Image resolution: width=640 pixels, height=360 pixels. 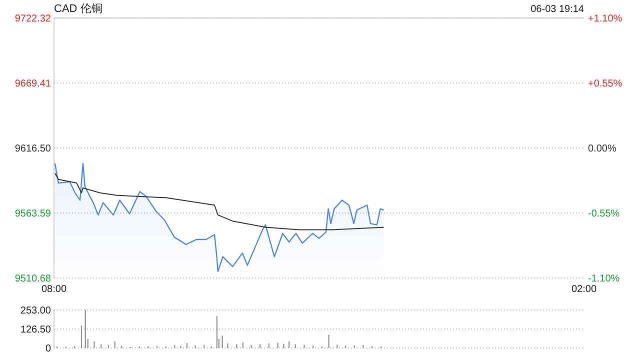 I want to click on y-tick-label: 253.00, so click(x=36, y=311).